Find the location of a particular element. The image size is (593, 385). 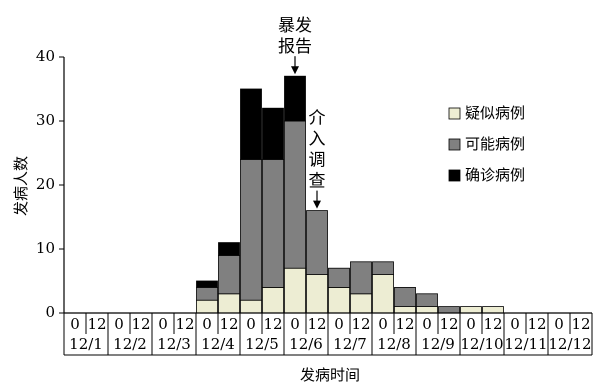

annotation-text: 介 is located at coordinates (317, 119).